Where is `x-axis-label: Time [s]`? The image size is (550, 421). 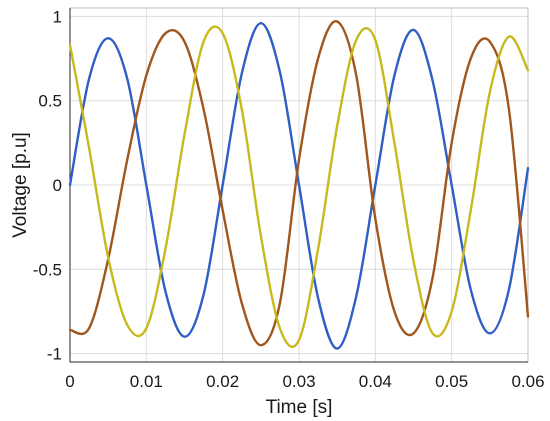
x-axis-label: Time [s] is located at coordinates (299, 407).